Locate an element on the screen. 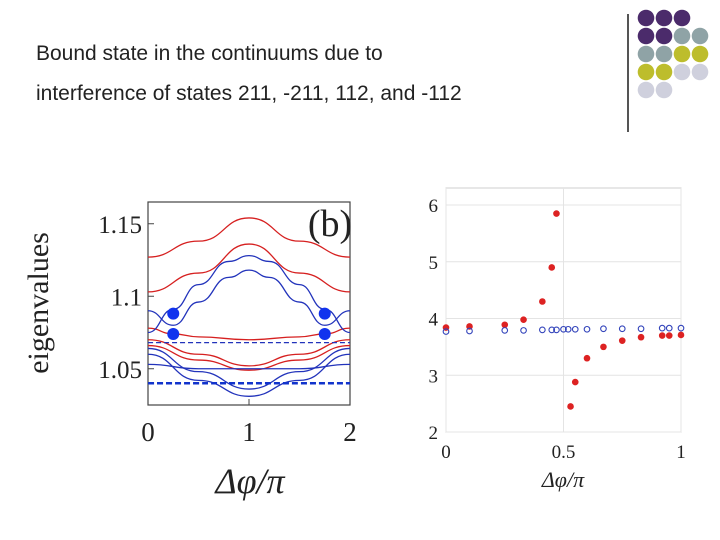 This screenshot has height=540, width=720. panel-label: (b) is located at coordinates (330, 224).